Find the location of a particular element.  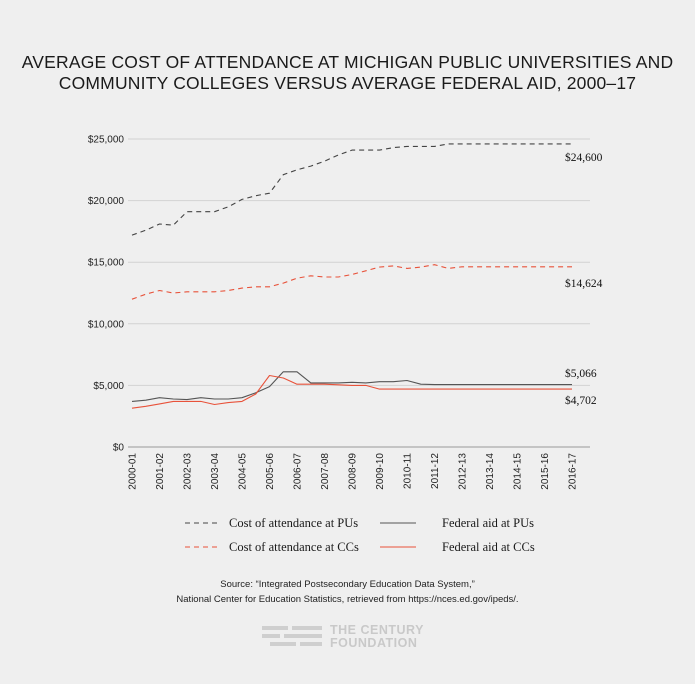

logo-line-2: FOUNDATION is located at coordinates (374, 643).